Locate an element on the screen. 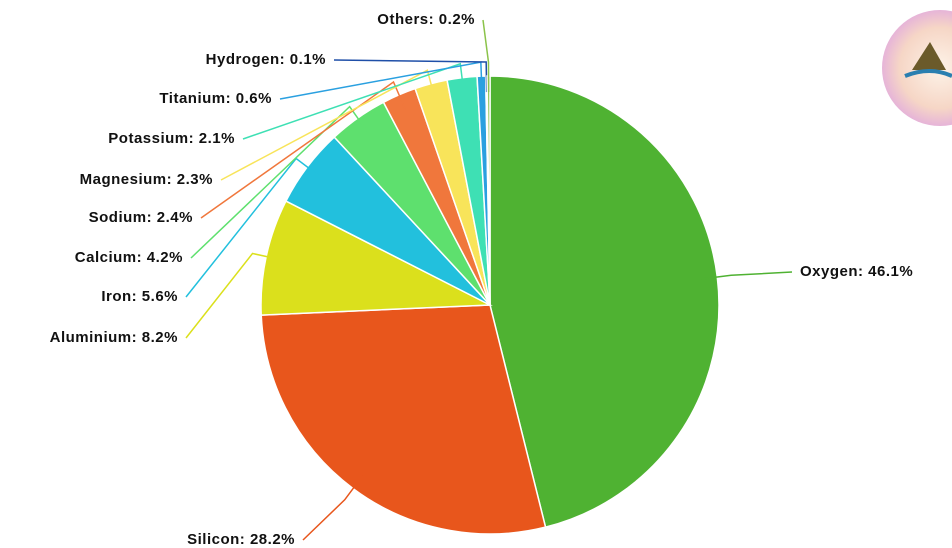 Image resolution: width=952 pixels, height=548 pixels. slice-label: Sodium: 2.4% is located at coordinates (141, 217).